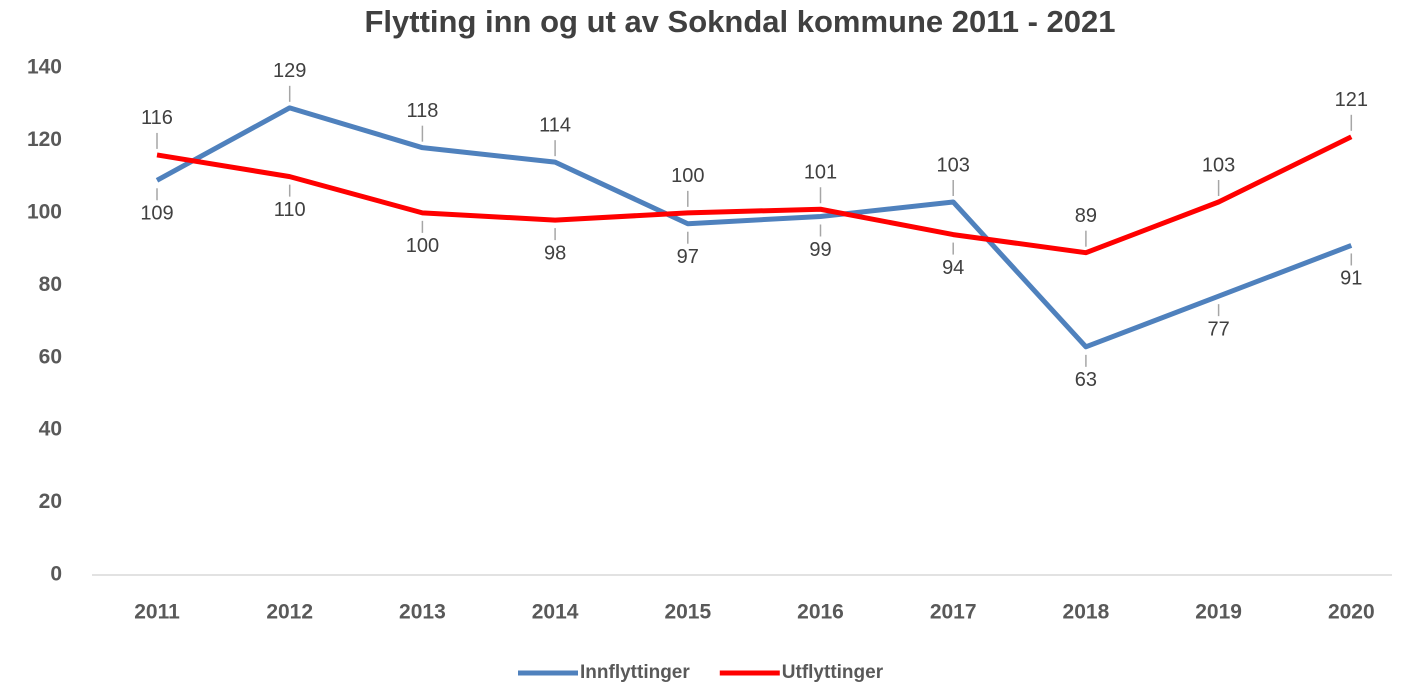  What do you see at coordinates (688, 257) in the screenshot?
I see `data-label: 97` at bounding box center [688, 257].